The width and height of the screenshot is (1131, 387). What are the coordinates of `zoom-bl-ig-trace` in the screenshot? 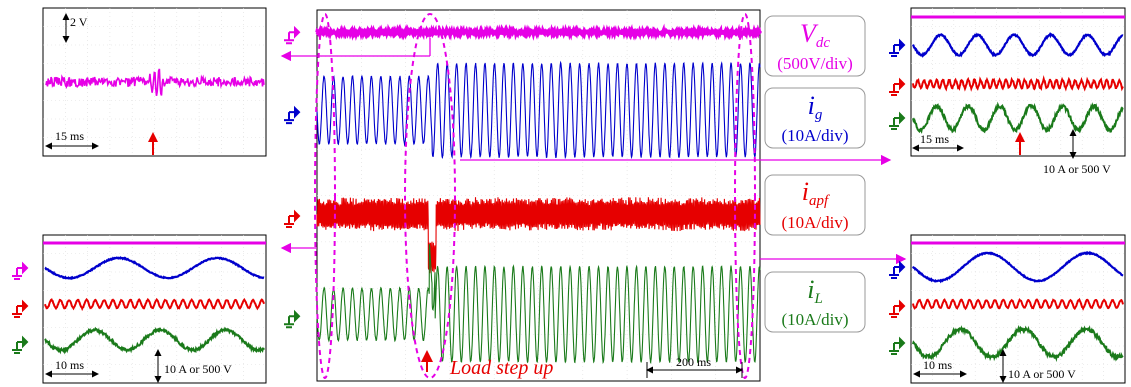 It's located at (154, 268).